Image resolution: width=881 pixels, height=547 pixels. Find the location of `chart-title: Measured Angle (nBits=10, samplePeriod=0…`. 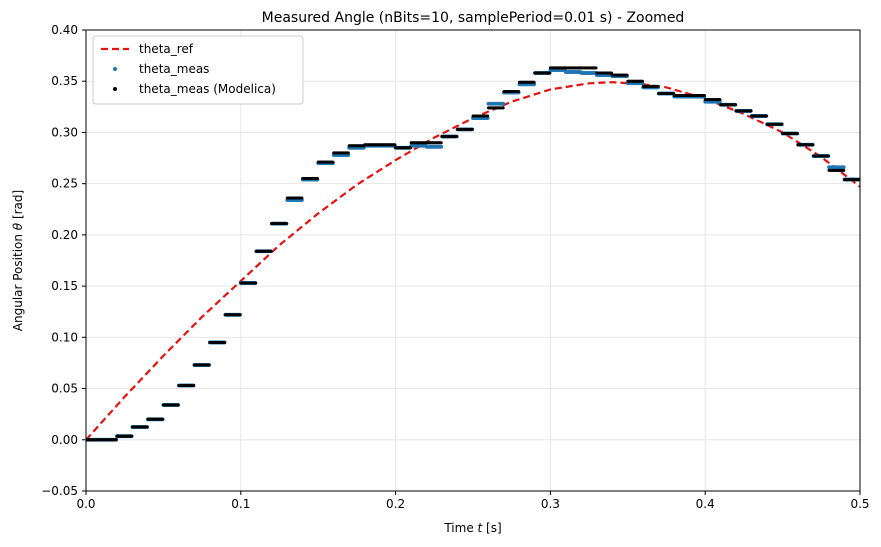

chart-title: Measured Angle (nBits=10, samplePeriod=0… is located at coordinates (473, 18).